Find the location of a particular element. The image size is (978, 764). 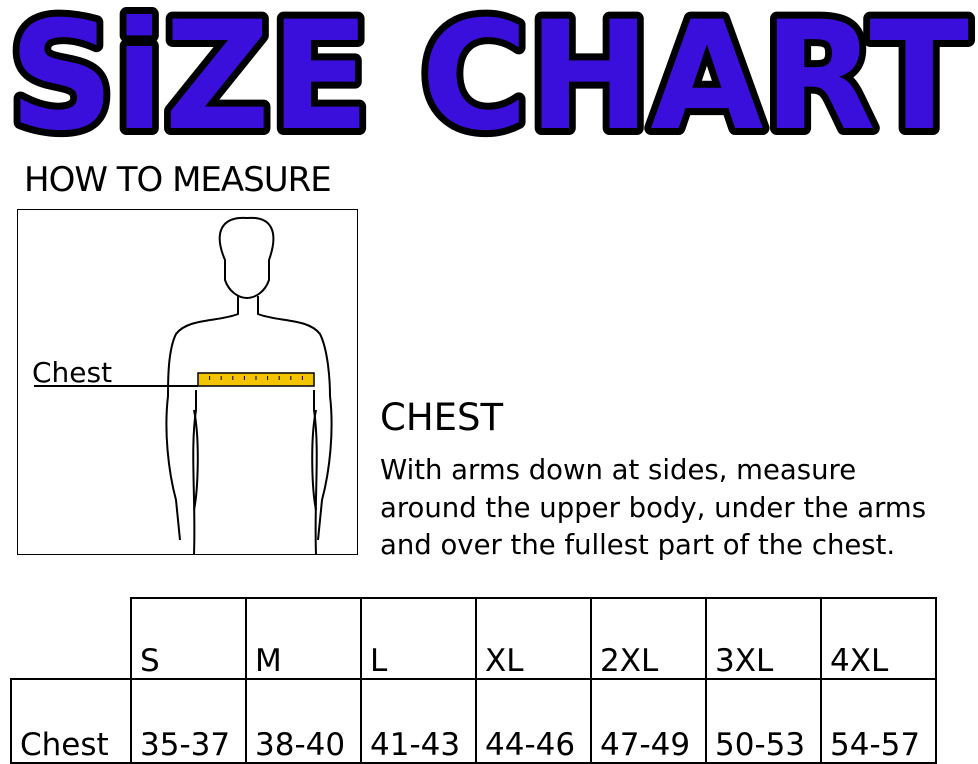

instruction-line: around the upper body, under the arms is located at coordinates (653, 507).